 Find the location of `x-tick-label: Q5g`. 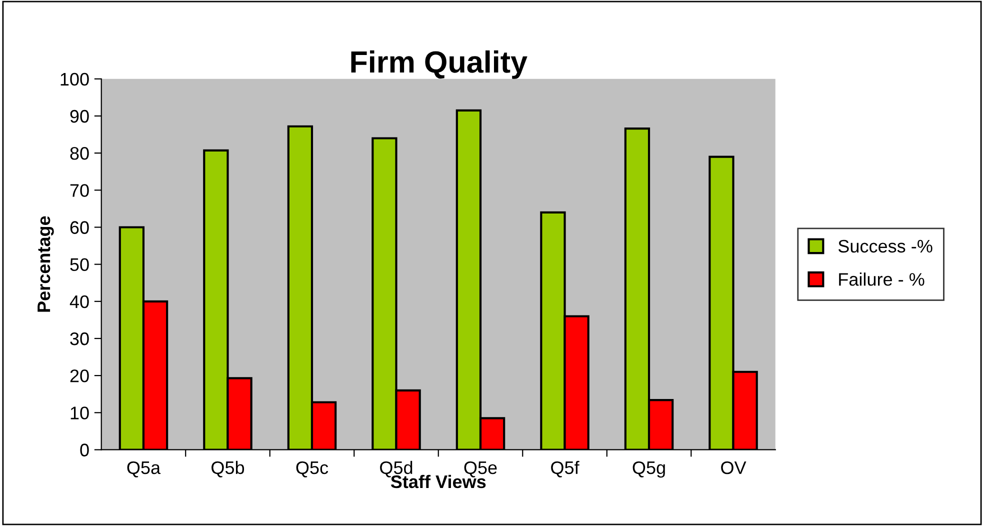

x-tick-label: Q5g is located at coordinates (648, 469).